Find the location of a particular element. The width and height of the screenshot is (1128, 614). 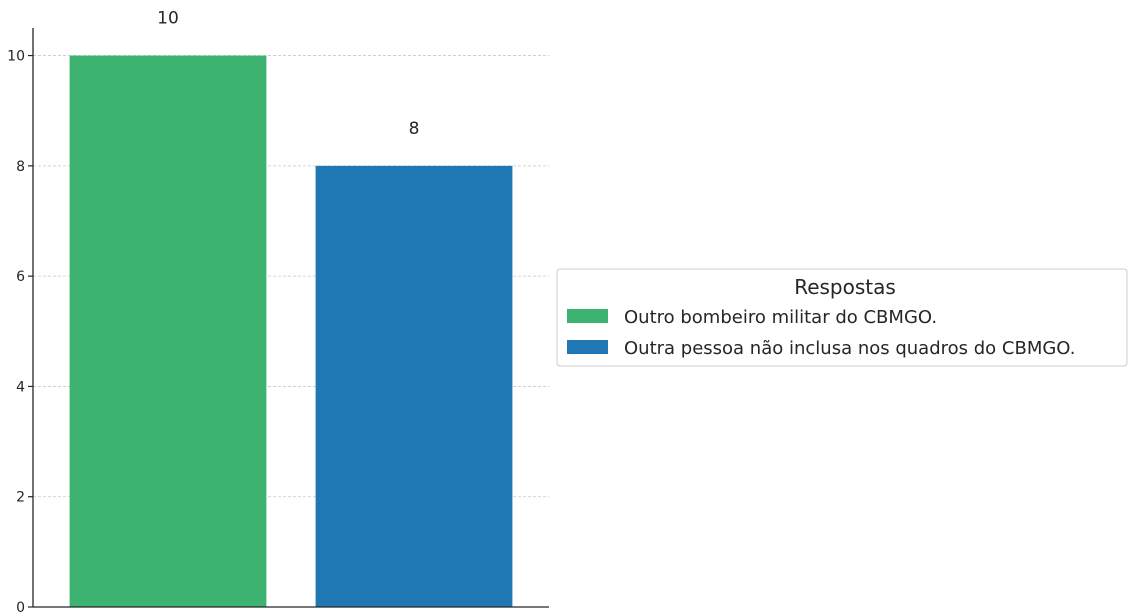

legend-frame is located at coordinates (842, 317).